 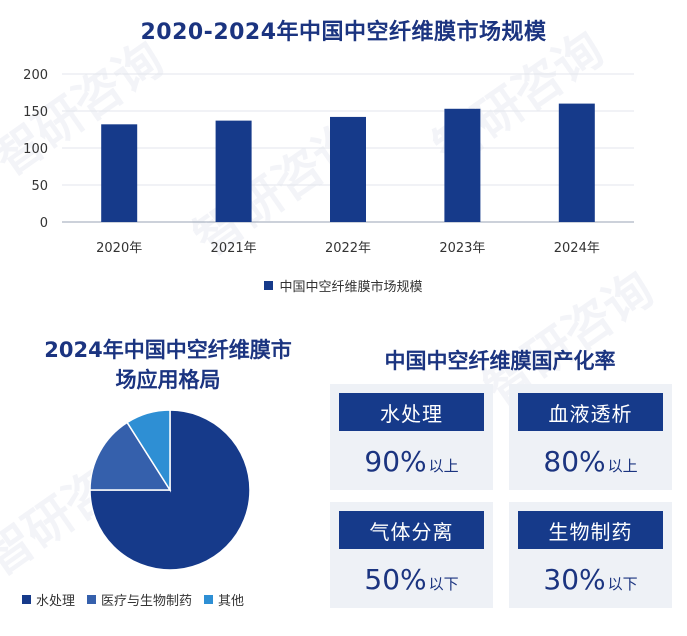 What do you see at coordinates (35, 112) in the screenshot?
I see `y-tick-label: 150` at bounding box center [35, 112].